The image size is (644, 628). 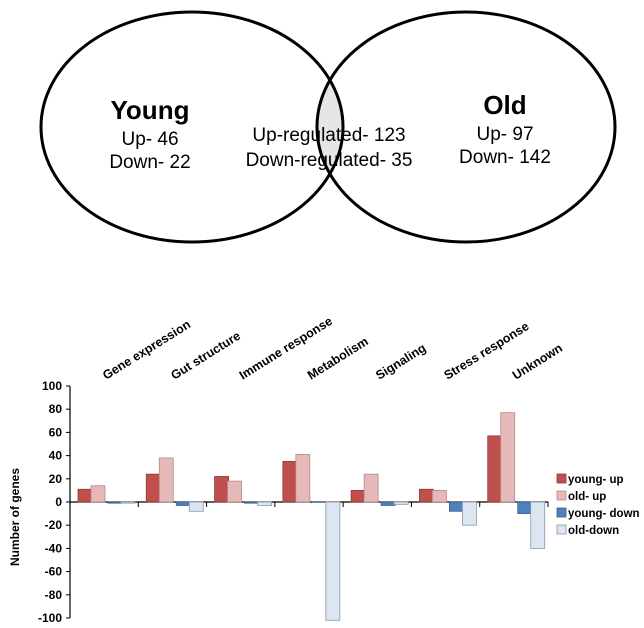 What do you see at coordinates (149, 162) in the screenshot?
I see `venn-young-down: Down- 22` at bounding box center [149, 162].